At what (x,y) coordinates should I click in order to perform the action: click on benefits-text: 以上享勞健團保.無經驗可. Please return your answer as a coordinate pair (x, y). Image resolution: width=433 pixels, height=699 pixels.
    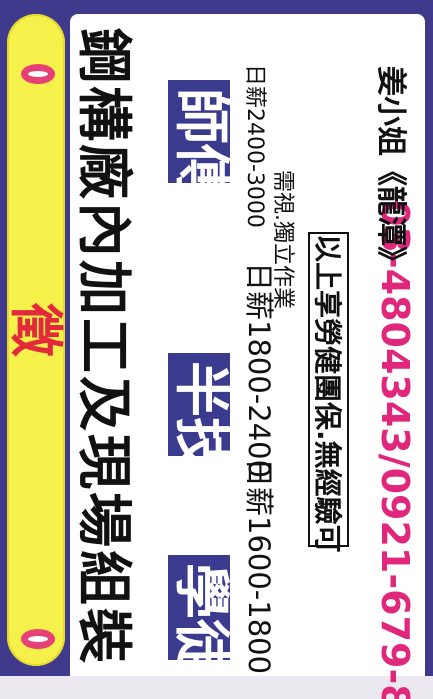
    Looking at the image, I should click on (327, 393).